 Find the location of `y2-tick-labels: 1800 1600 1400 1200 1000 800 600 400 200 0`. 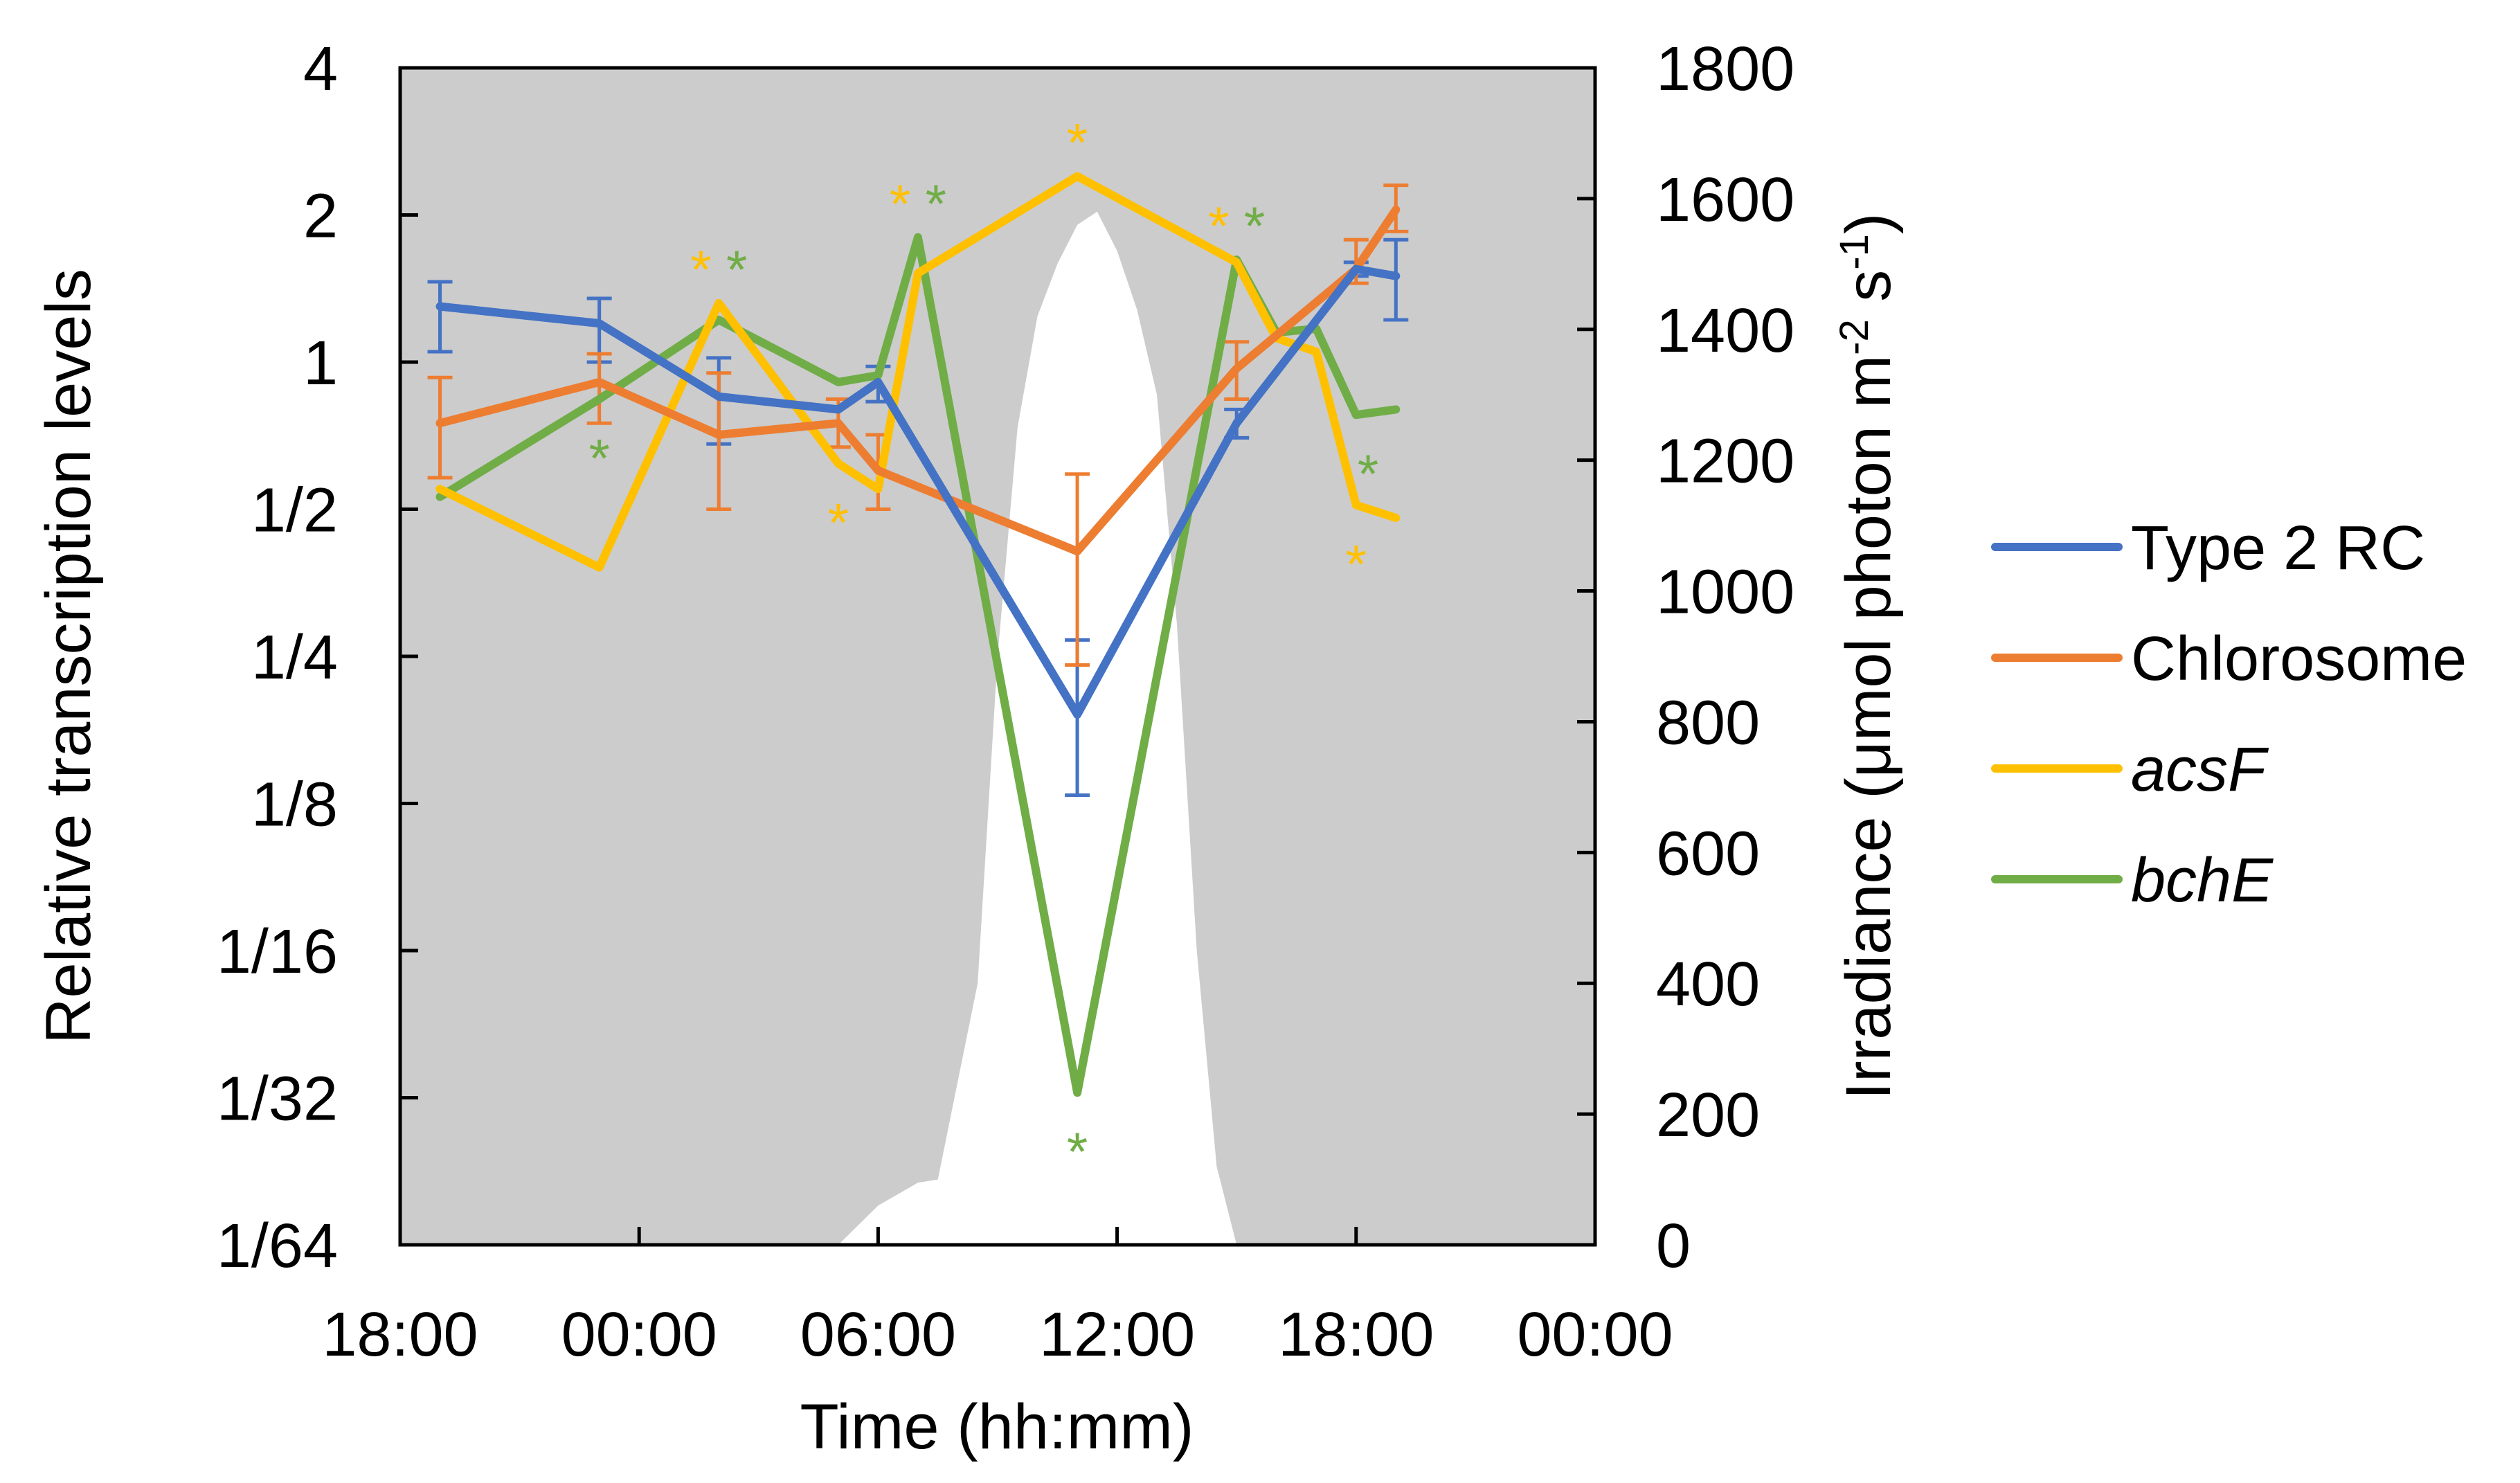

y2-tick-labels: 1800 1600 1400 1200 1000 800 600 400 200 0 is located at coordinates (1725, 658).